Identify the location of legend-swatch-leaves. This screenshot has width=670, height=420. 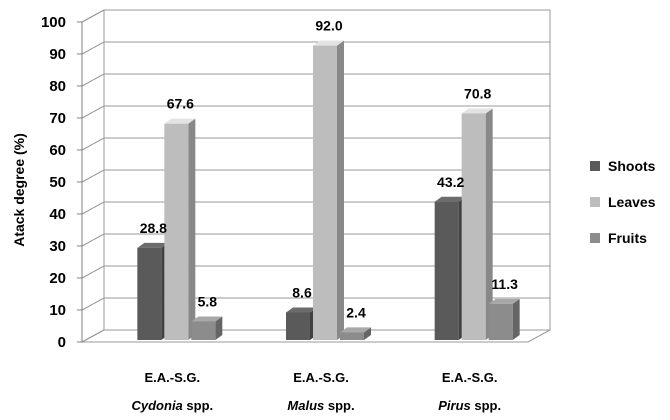
(595, 202).